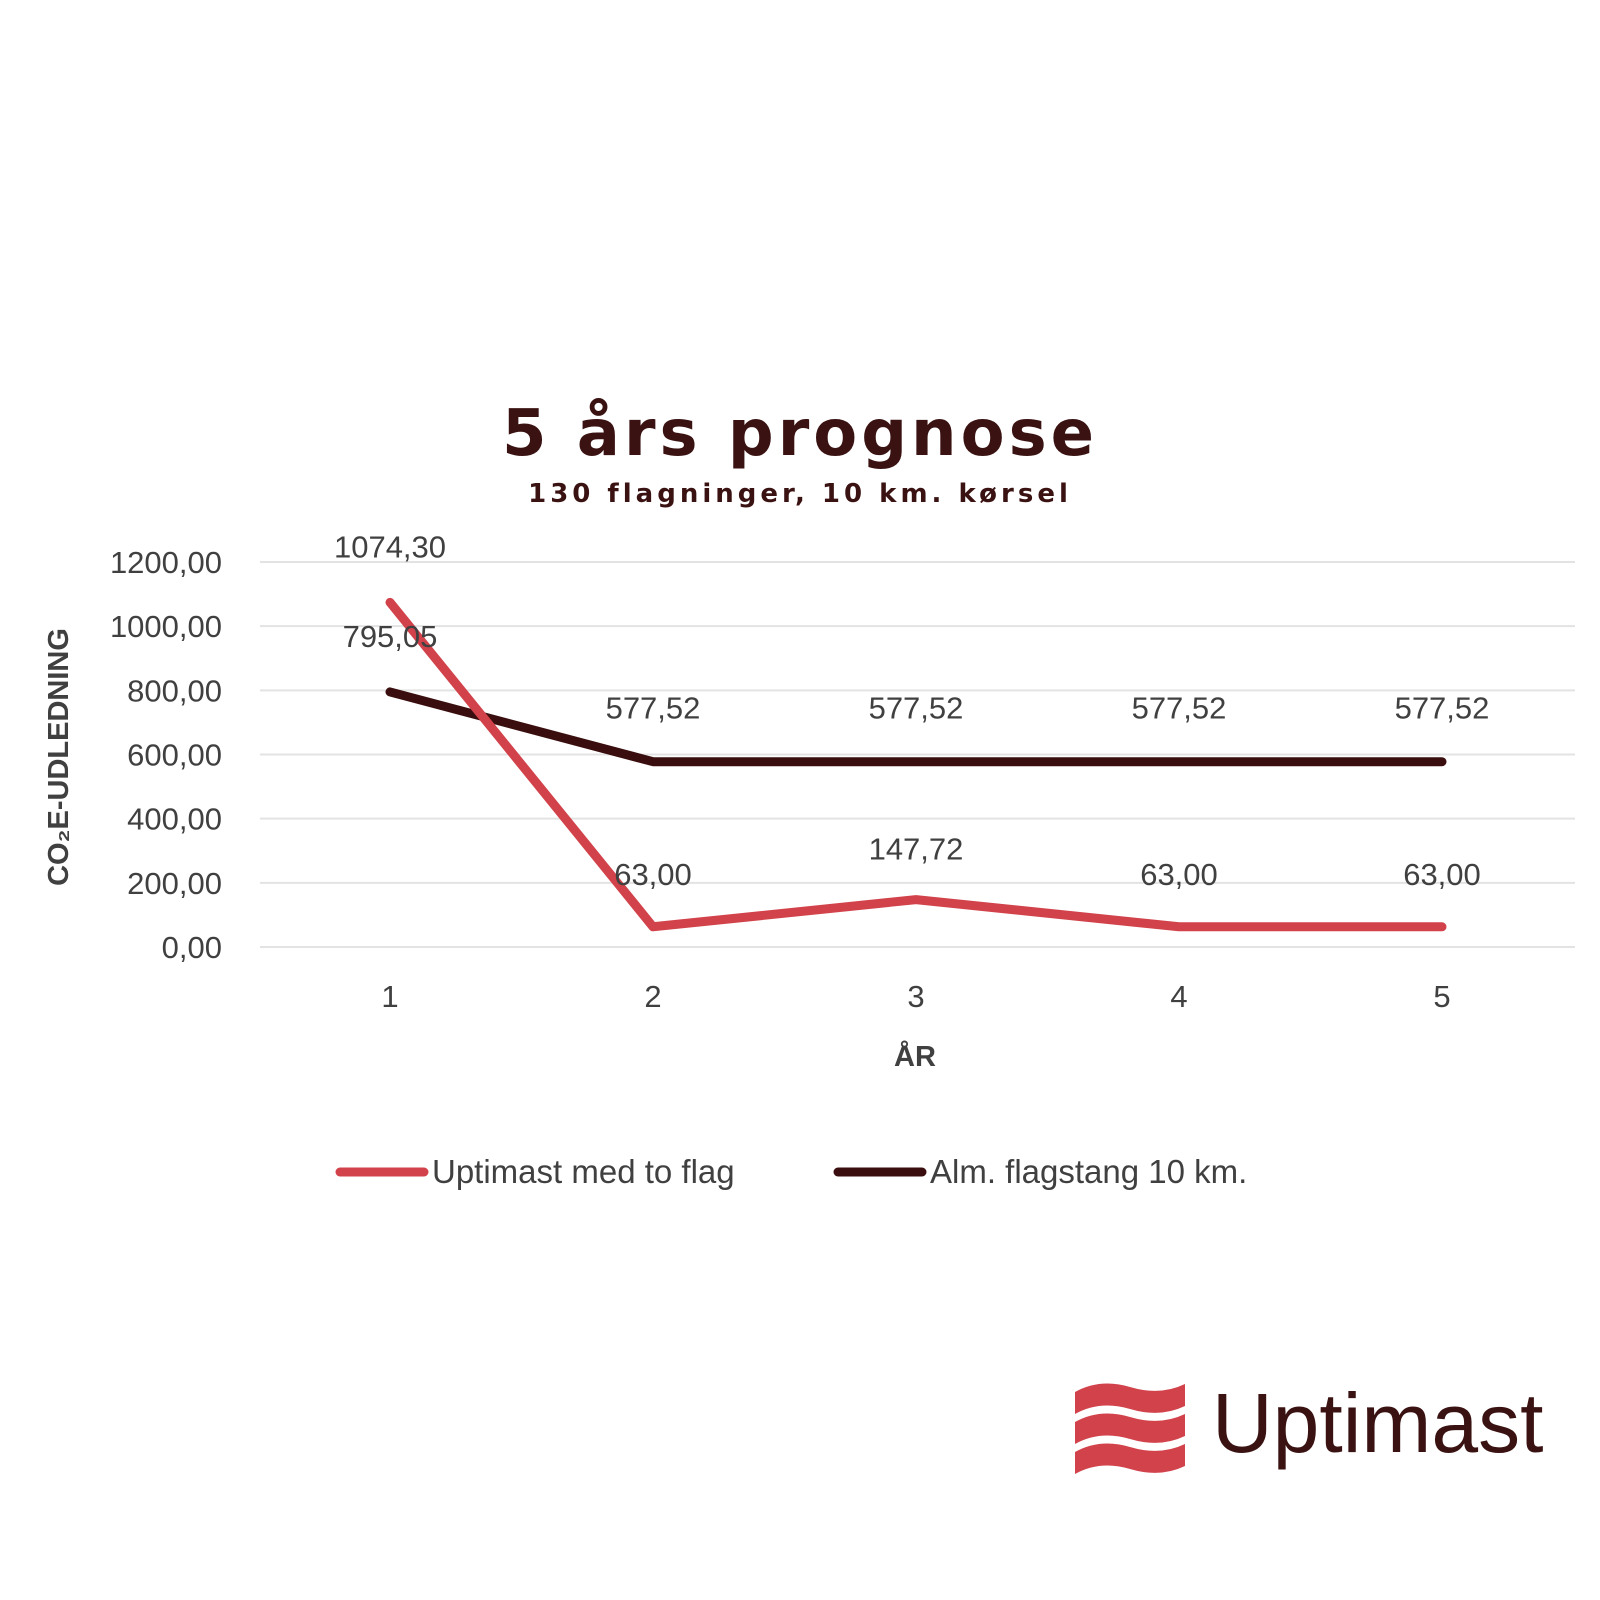 This screenshot has width=1600, height=1600. What do you see at coordinates (174, 755) in the screenshot?
I see `y-tick-label: 600,00` at bounding box center [174, 755].